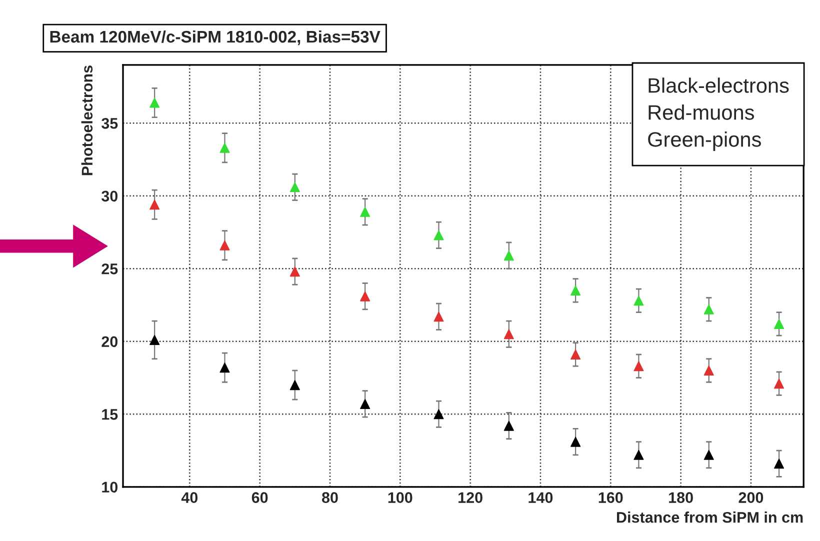 The image size is (820, 541). I want to click on y-tick-label: 25, so click(110, 269).